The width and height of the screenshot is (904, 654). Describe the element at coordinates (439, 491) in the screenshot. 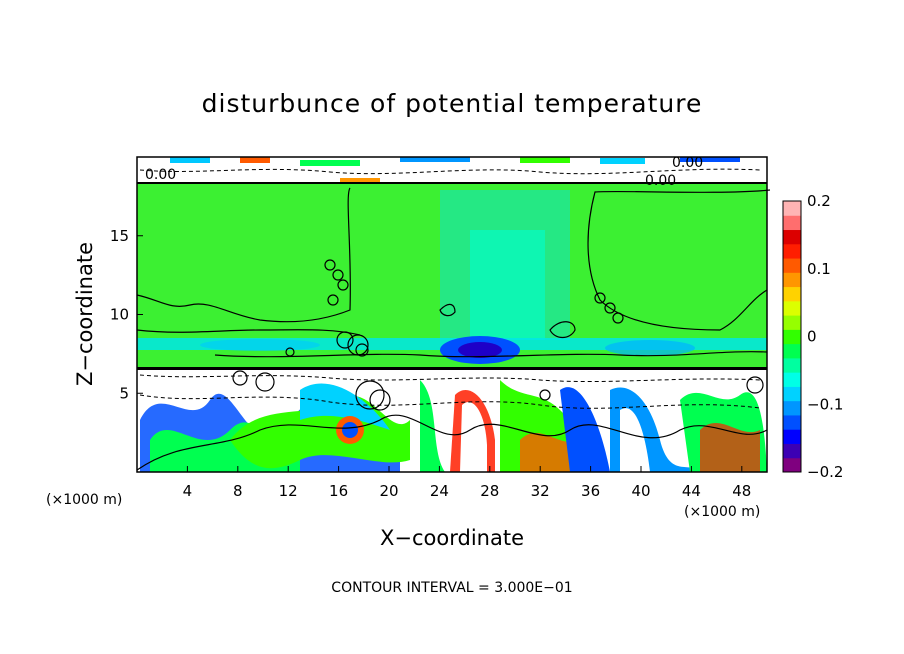

I see `x-tick-label: 24` at that location.